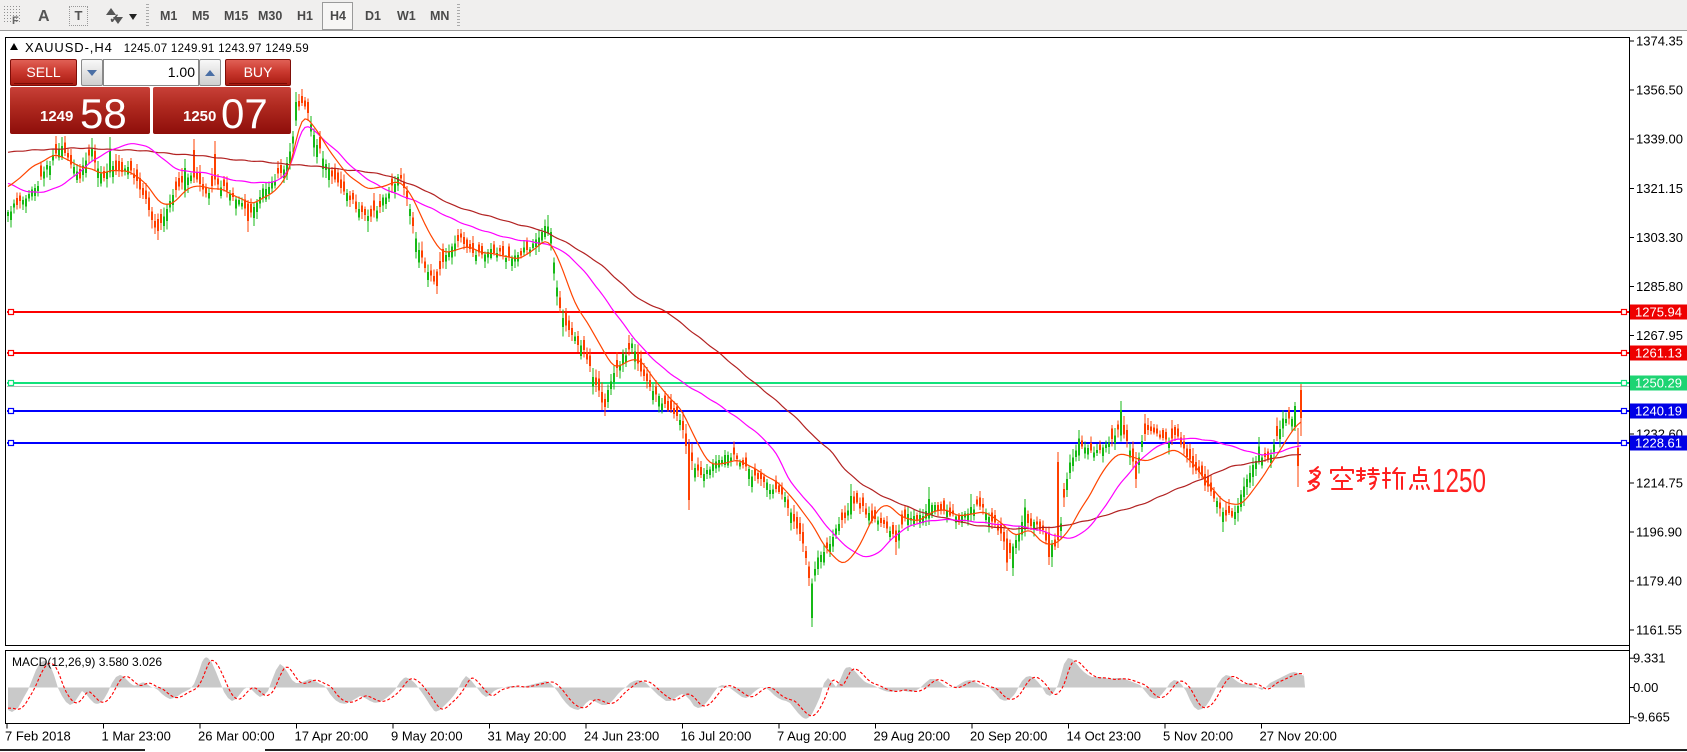 Image resolution: width=1687 pixels, height=752 pixels. I want to click on svg-text: 1161.55, so click(1659, 630).